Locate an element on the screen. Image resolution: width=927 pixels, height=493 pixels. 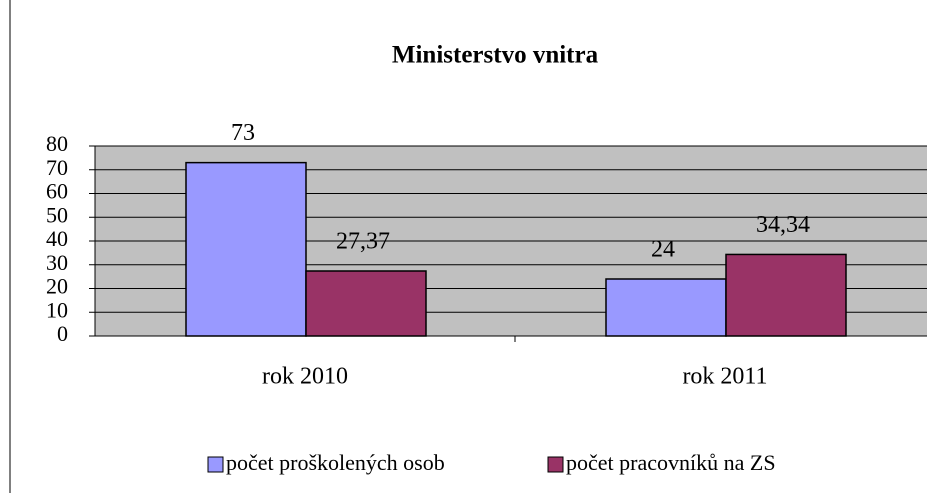
y-tick-label: 20 is located at coordinates (57, 286).